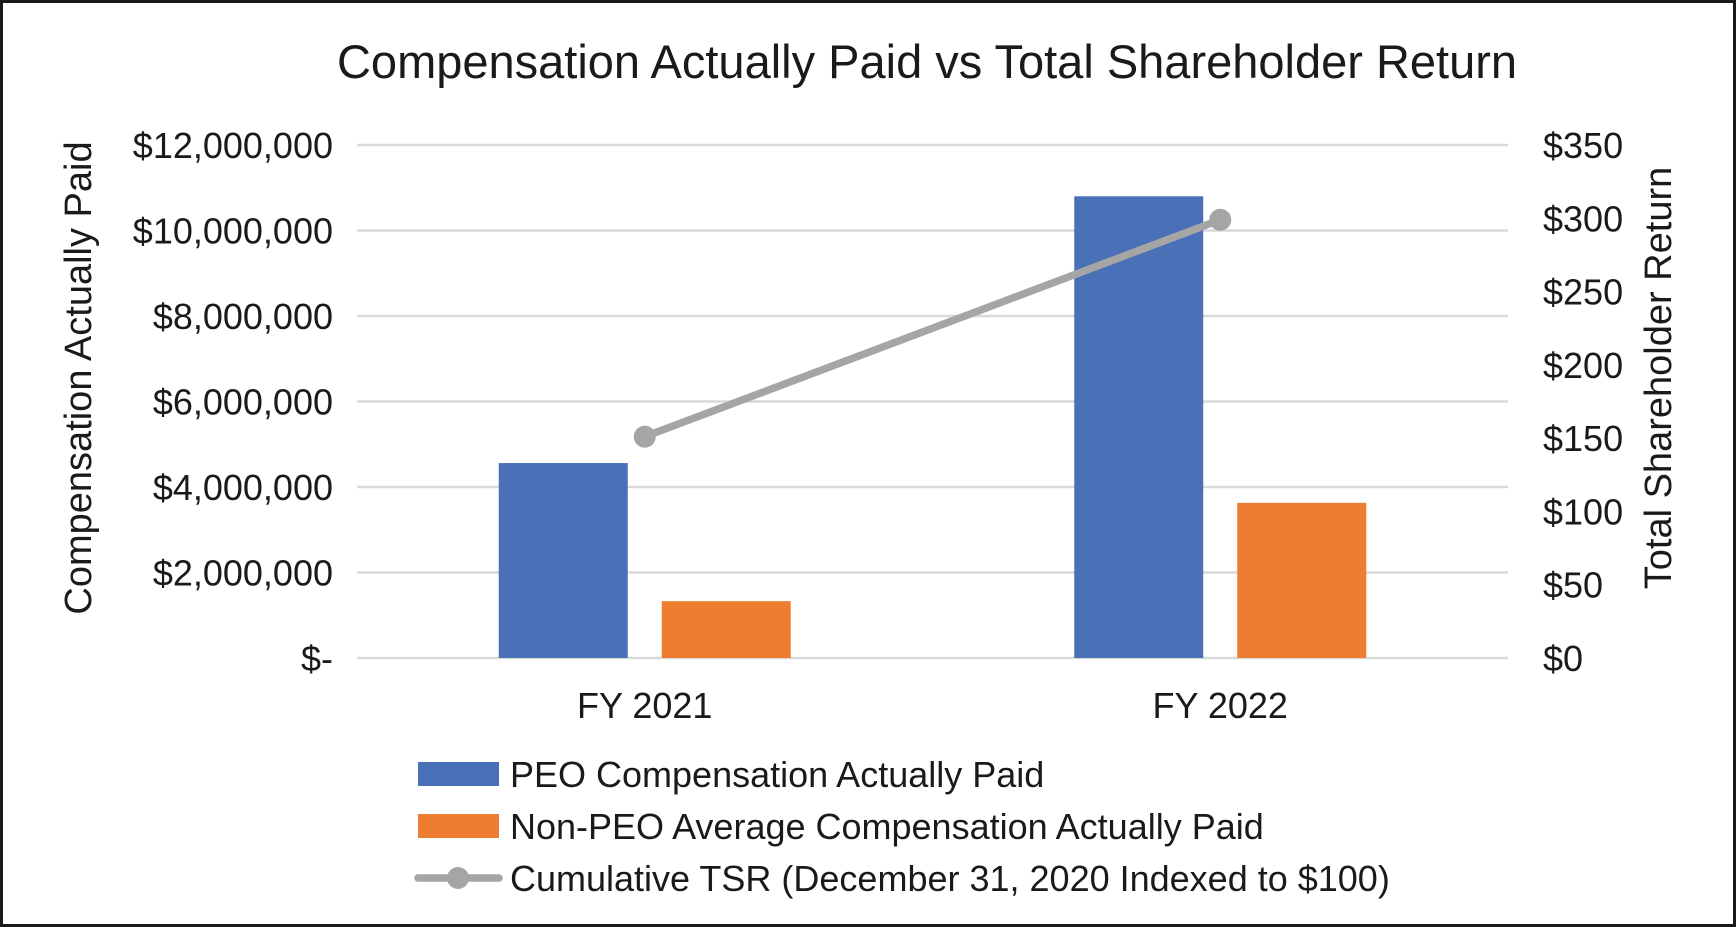 This screenshot has height=927, width=1736. I want to click on legend-swatch-non-peo, so click(458, 826).